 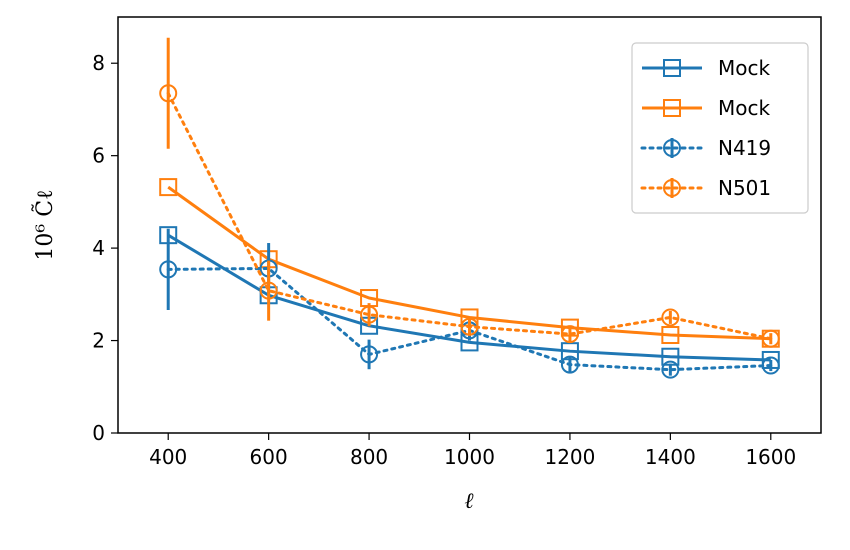 I want to click on x-tick-label: 1000, so click(x=469, y=457).